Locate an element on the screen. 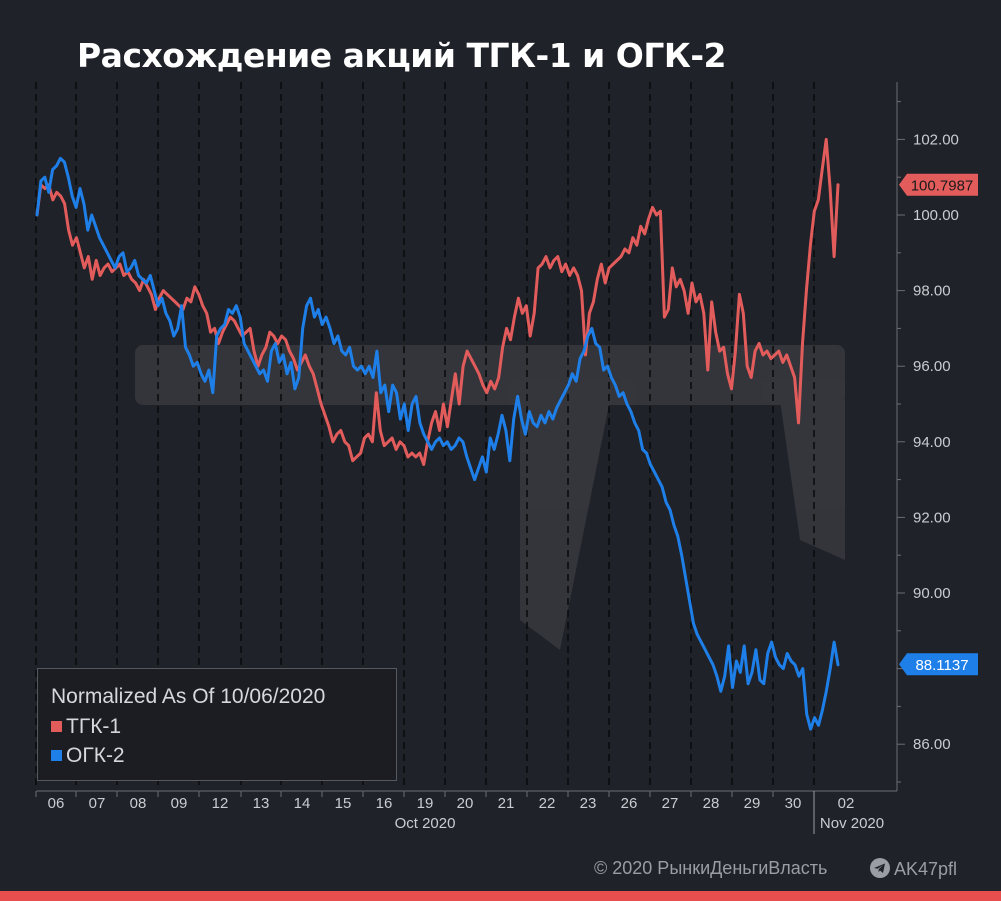 The width and height of the screenshot is (1001, 901). x-tick-label-1: 07 is located at coordinates (97, 803).